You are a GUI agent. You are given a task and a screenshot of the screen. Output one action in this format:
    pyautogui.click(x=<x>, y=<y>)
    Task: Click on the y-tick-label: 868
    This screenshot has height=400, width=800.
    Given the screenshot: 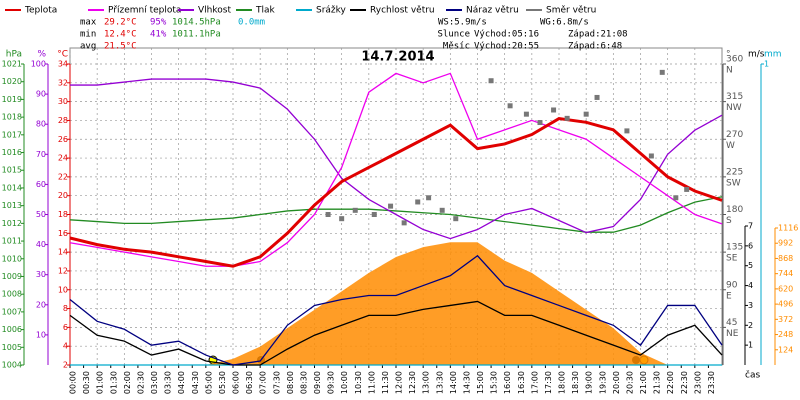 What is the action you would take?
    pyautogui.click(x=785, y=258)
    